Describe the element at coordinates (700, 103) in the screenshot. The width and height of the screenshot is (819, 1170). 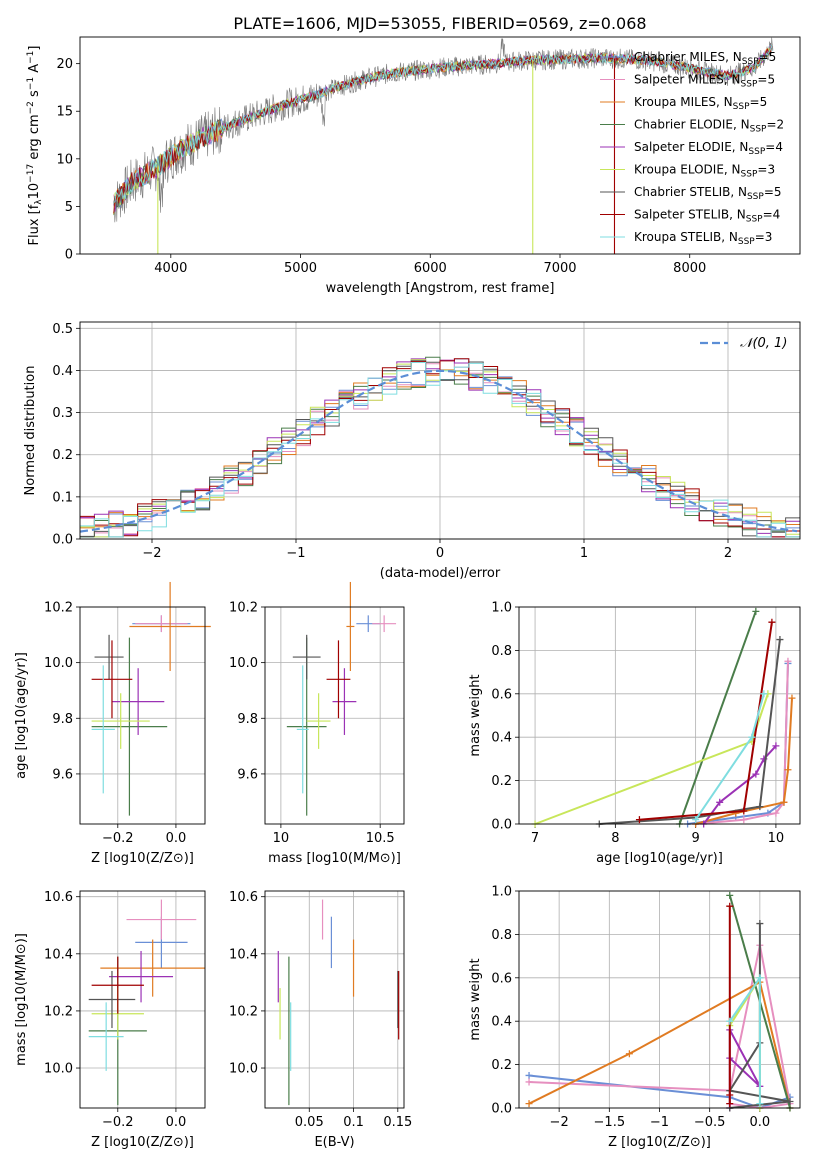
I see `legend-label-2: Kroupa MILES, NSSP=5` at that location.